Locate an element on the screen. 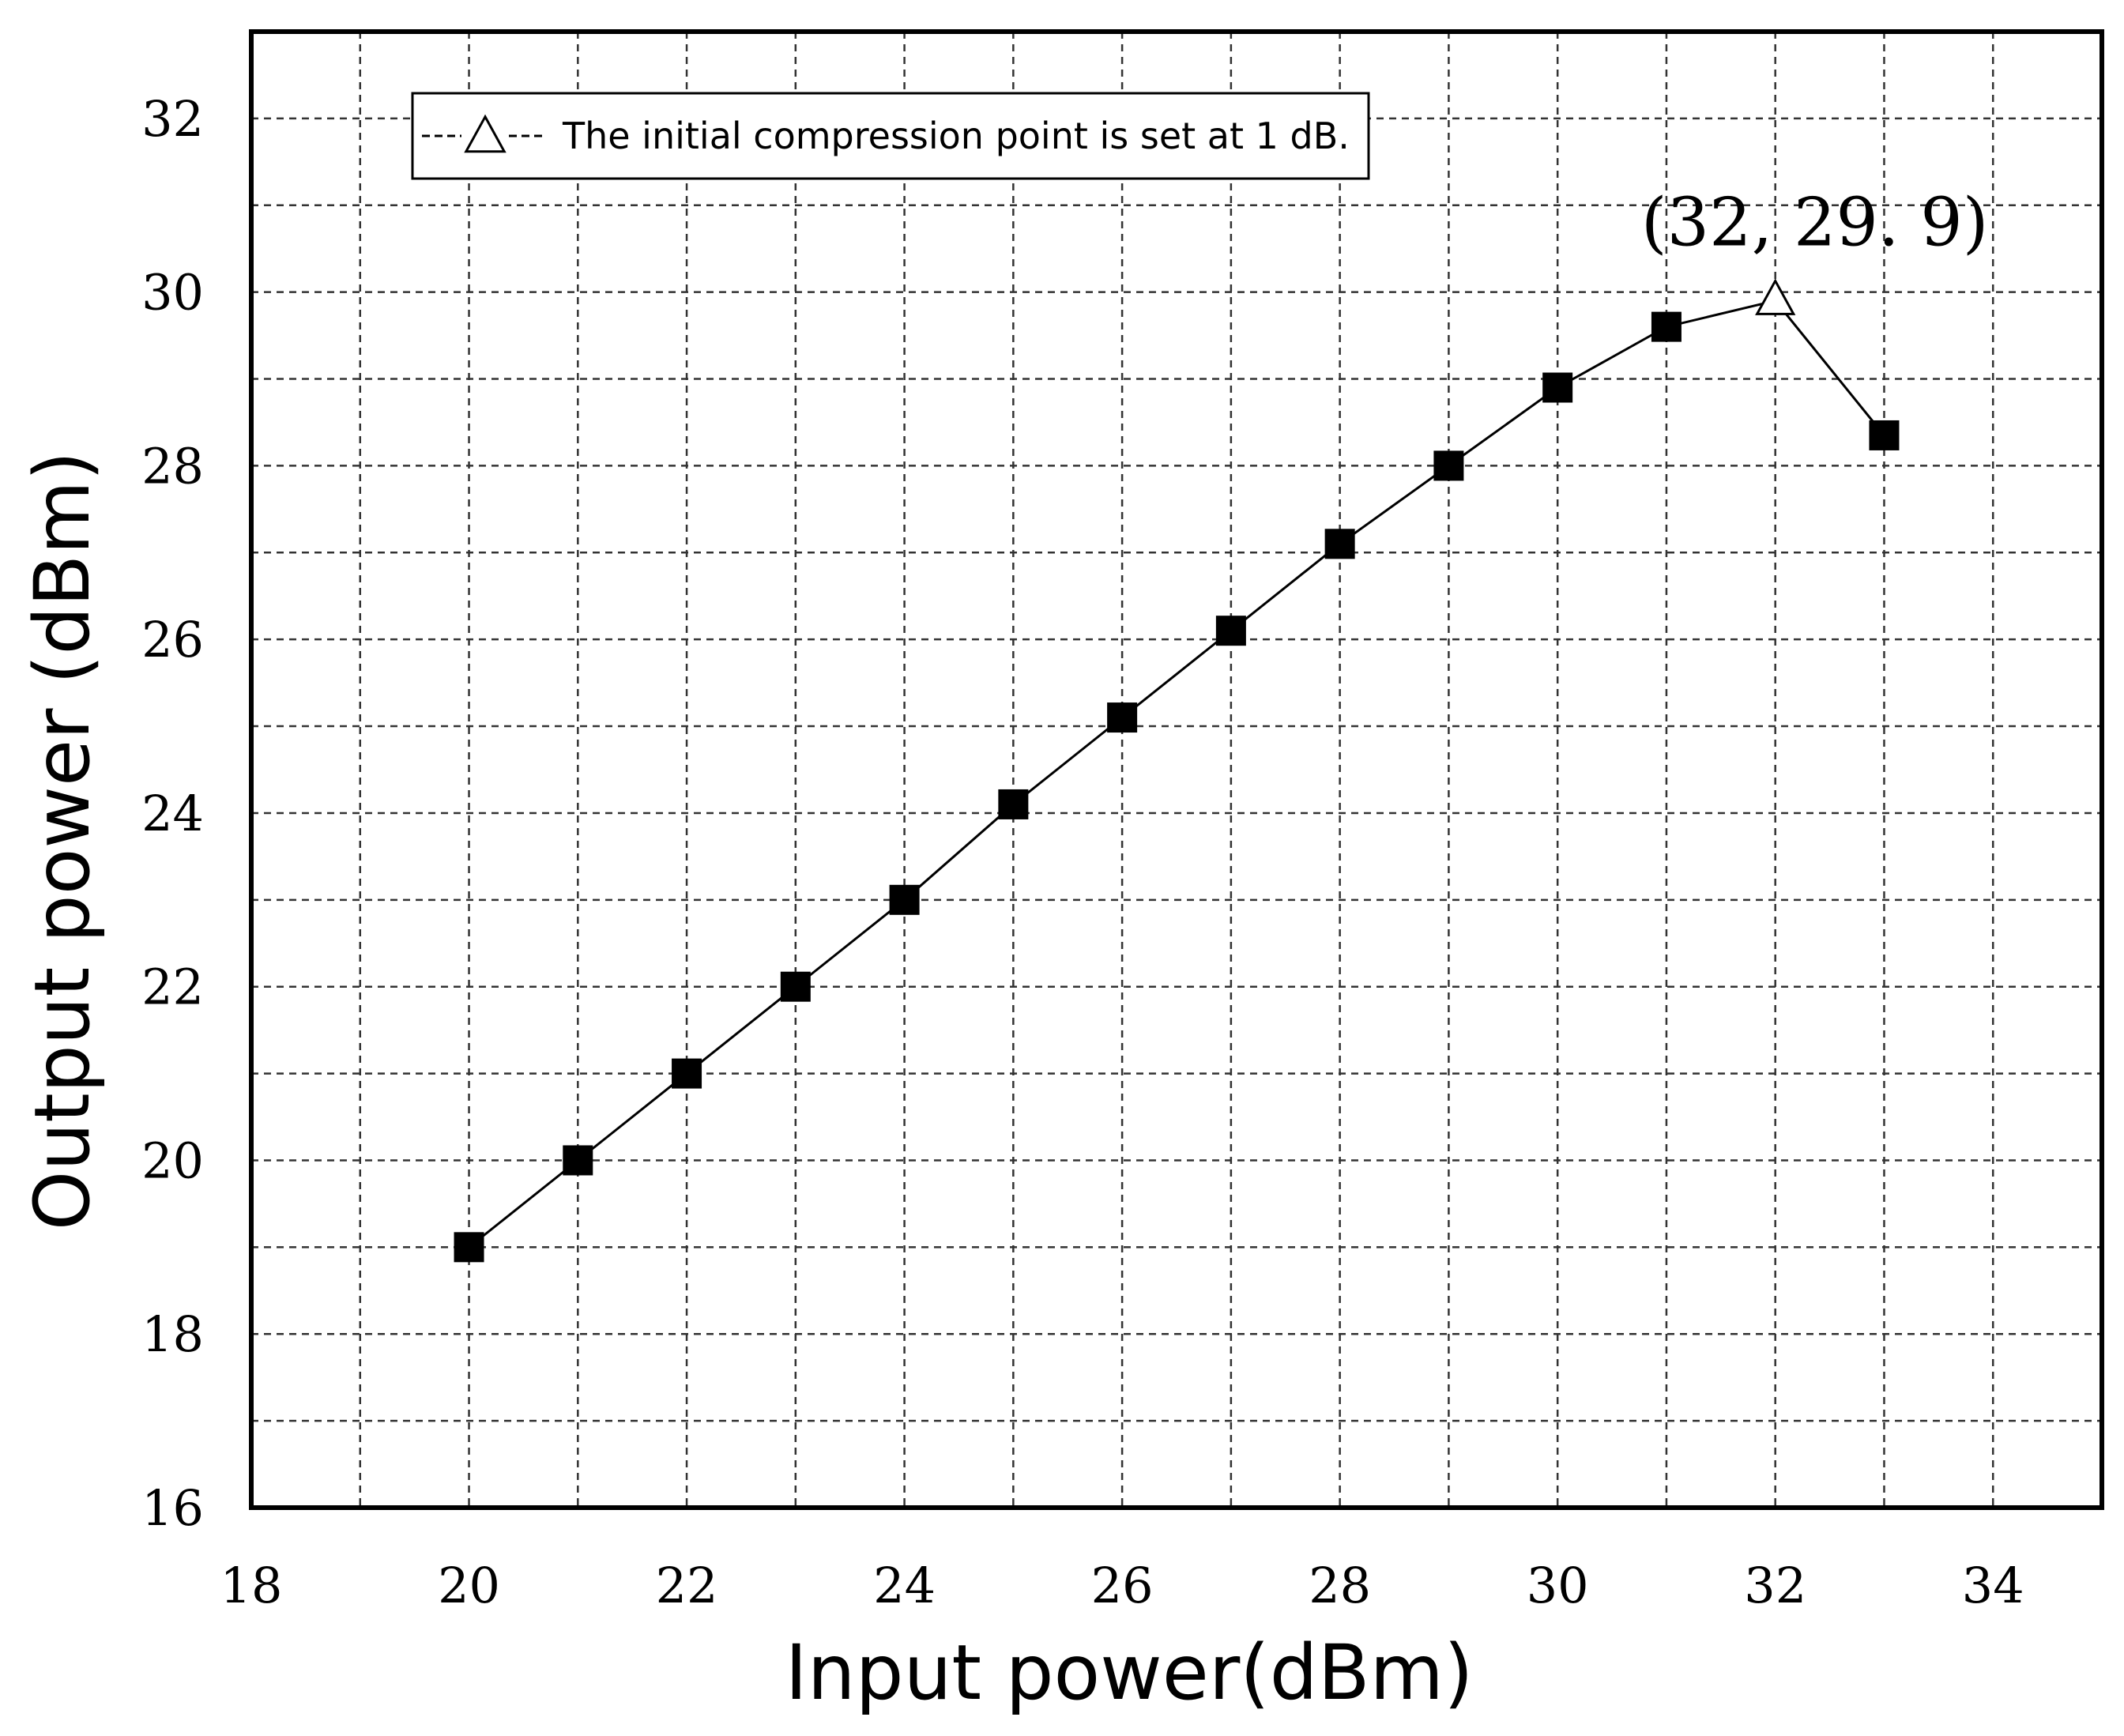 The image size is (2124, 1736). annotation-compression-point: (32, 29. 9) is located at coordinates (1815, 223).